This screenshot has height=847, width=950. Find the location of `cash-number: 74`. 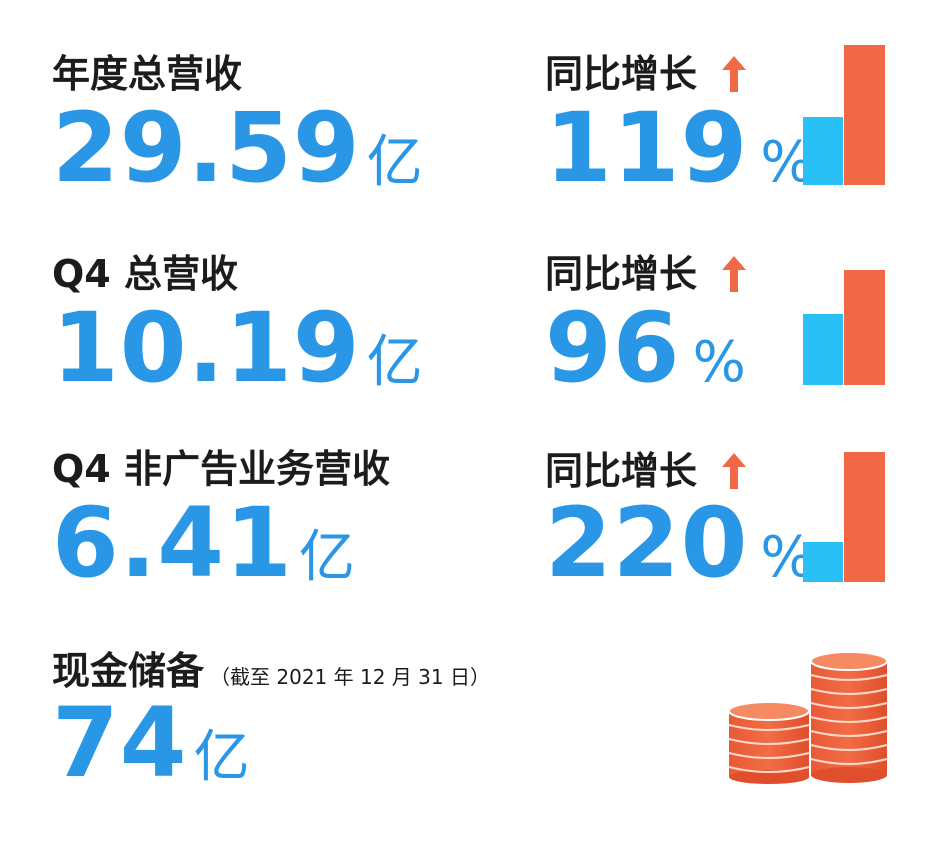

cash-number: 74 is located at coordinates (120, 743).